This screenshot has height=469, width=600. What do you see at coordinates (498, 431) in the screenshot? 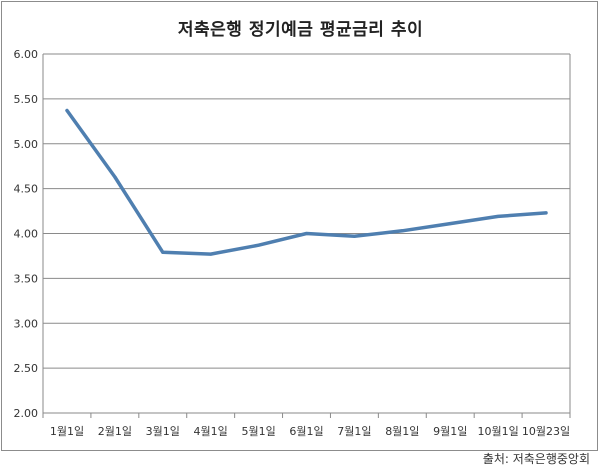
I see `x-tick-label: 10월1일` at bounding box center [498, 431].